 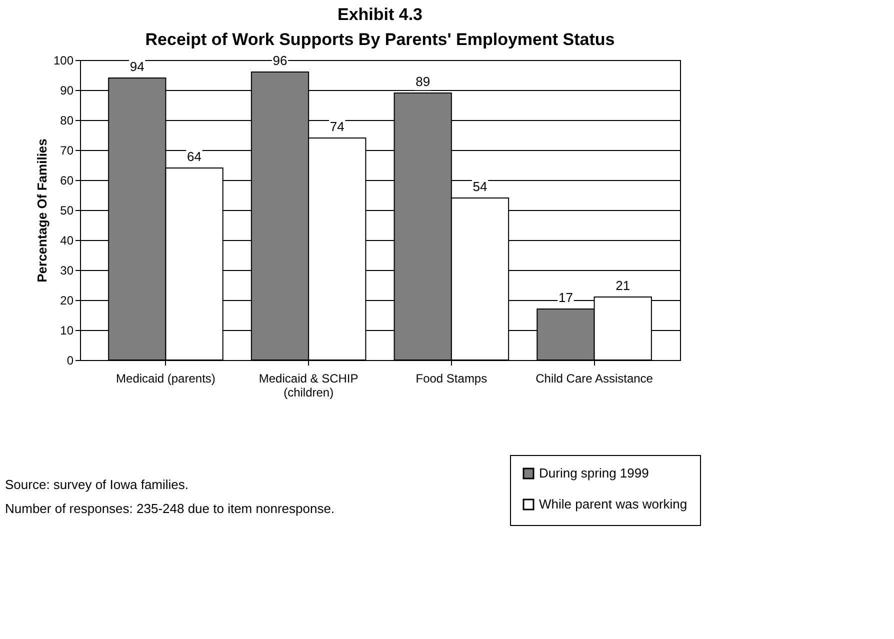 What do you see at coordinates (308, 386) in the screenshot?
I see `x-tick-label: Medicaid & SCHIP (children)` at bounding box center [308, 386].